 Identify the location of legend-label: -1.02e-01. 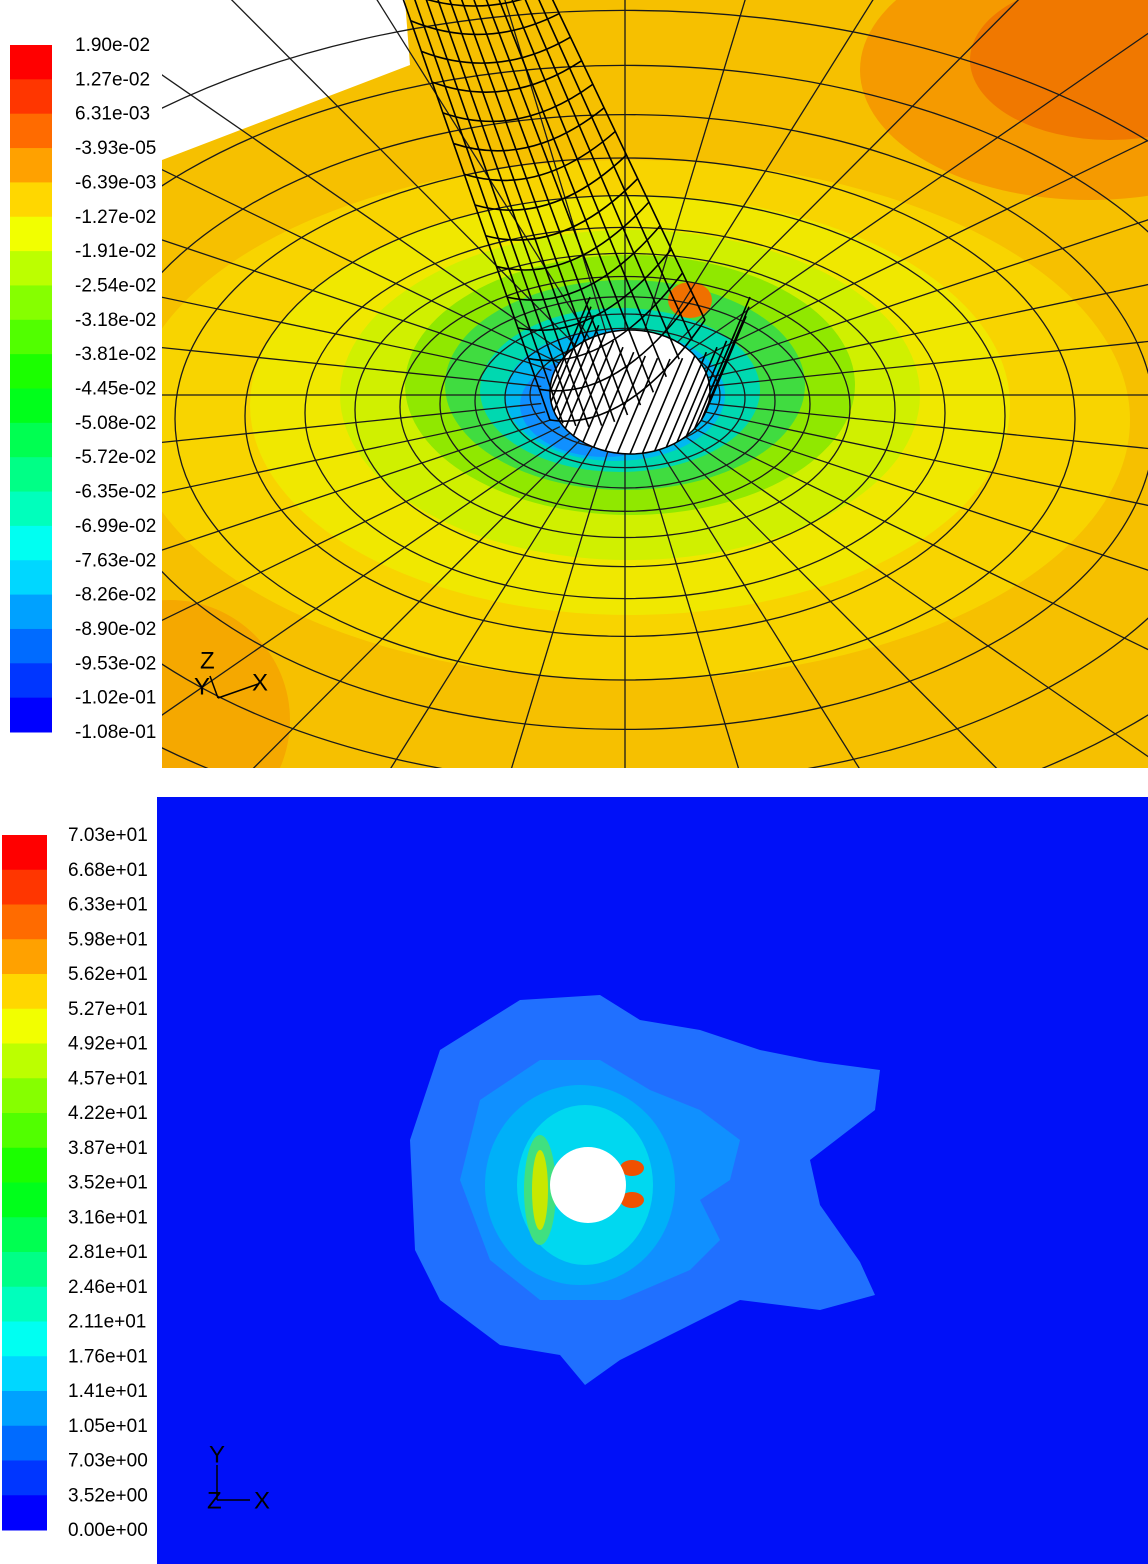
(115, 698).